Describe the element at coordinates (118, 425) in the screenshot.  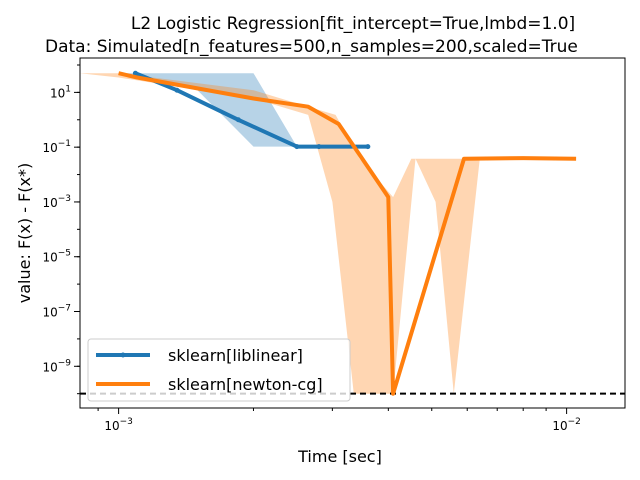
I see `x-tick-label: 10⁻³` at that location.